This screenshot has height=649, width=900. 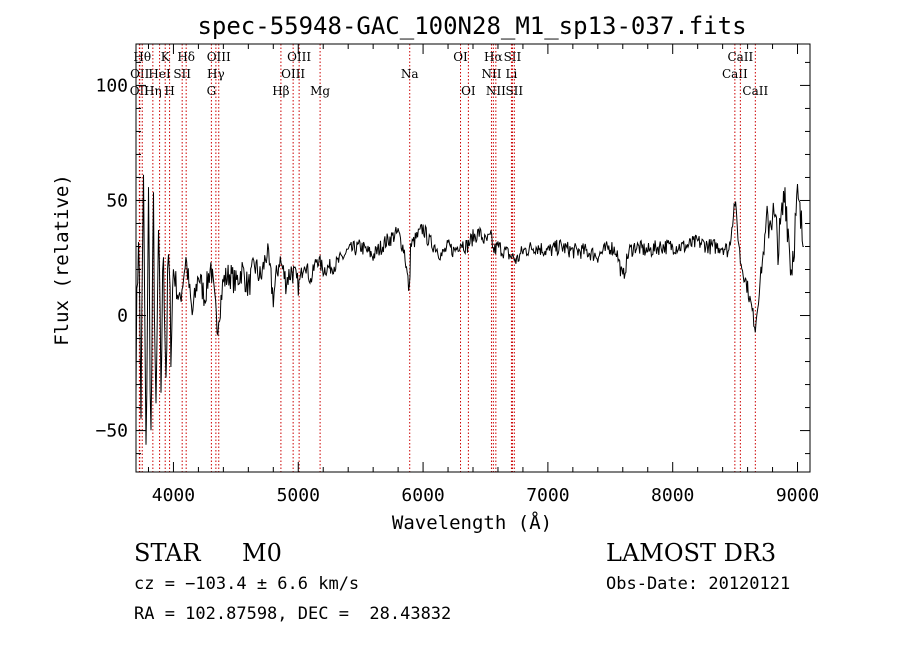 I want to click on object-subclass: M0, so click(x=262, y=553).